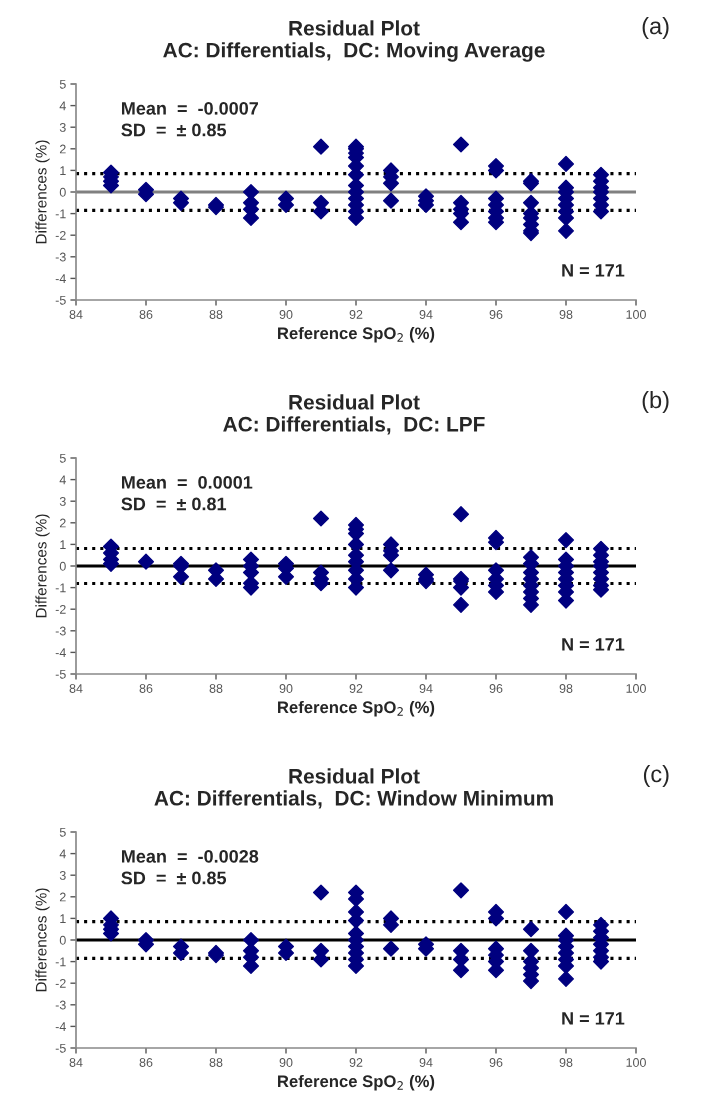 The width and height of the screenshot is (708, 1120). What do you see at coordinates (190, 108) in the screenshot?
I see `annotation: Mean = -0.0007` at bounding box center [190, 108].